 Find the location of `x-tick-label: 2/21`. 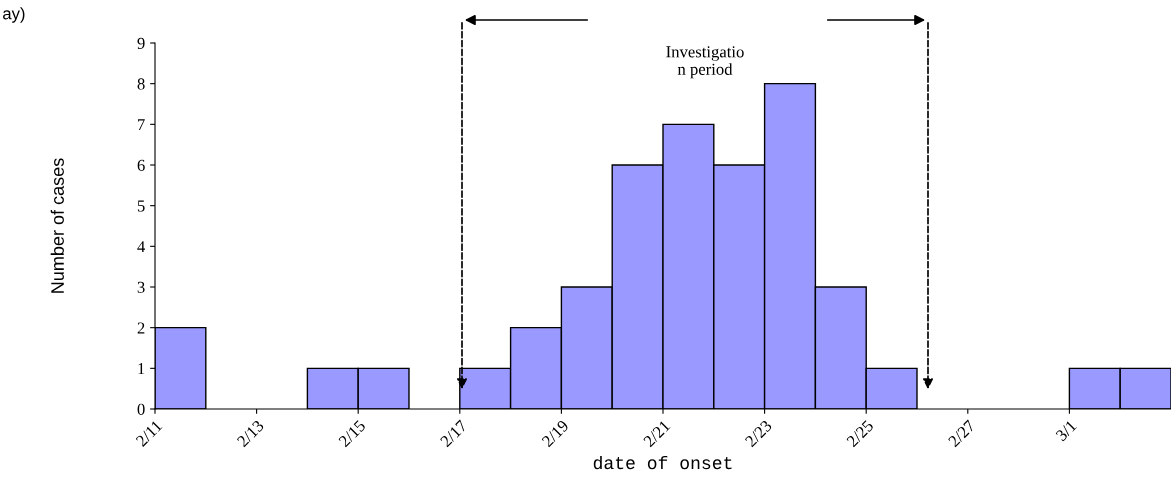

x-tick-label: 2/21 is located at coordinates (656, 433).